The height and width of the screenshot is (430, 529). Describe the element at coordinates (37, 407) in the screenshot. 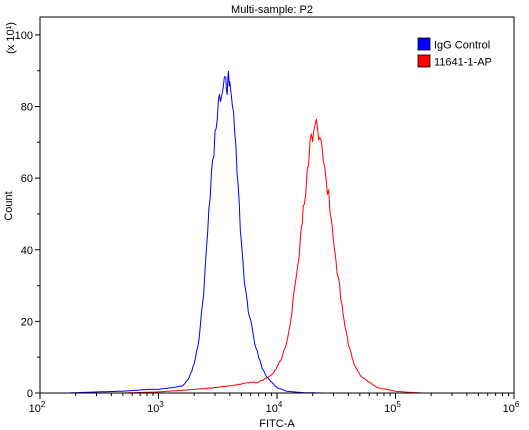

I see `x-tick-label: 10²` at that location.